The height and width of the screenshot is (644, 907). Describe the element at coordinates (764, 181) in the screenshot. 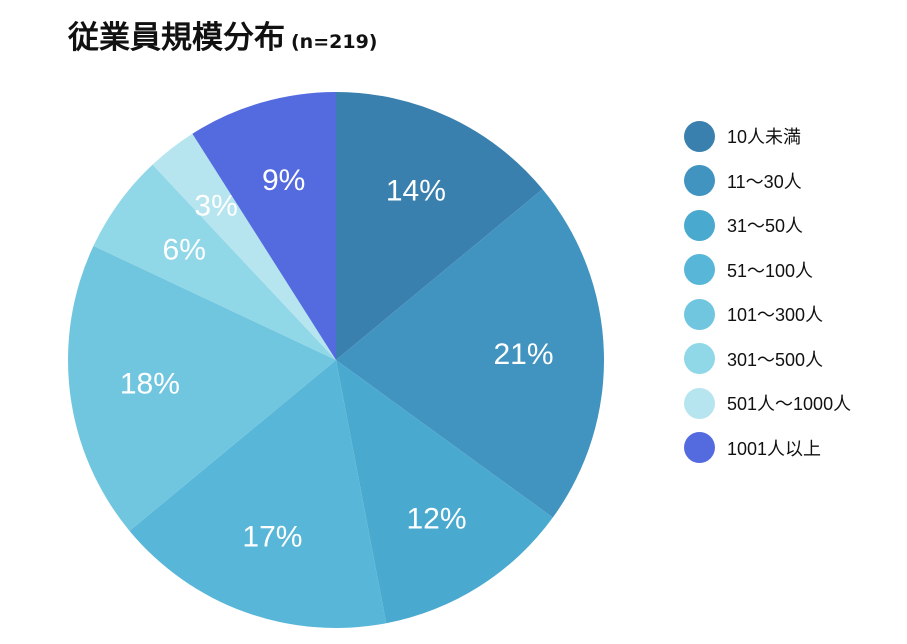

I see `legend-label: 11〜30人` at that location.